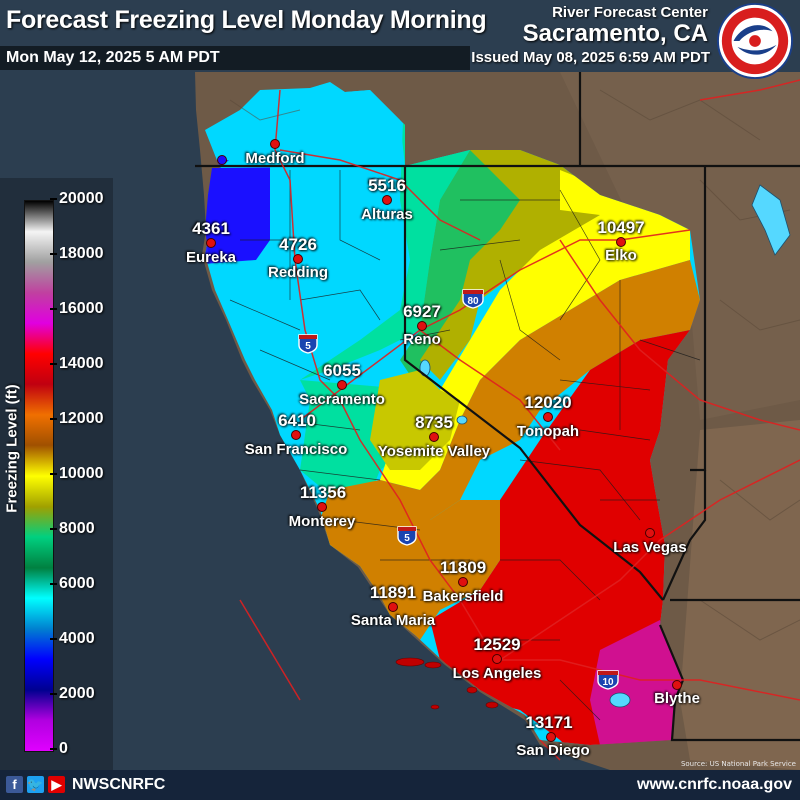 The height and width of the screenshot is (800, 800). I want to click on legend-tick: 12000, so click(79, 419).